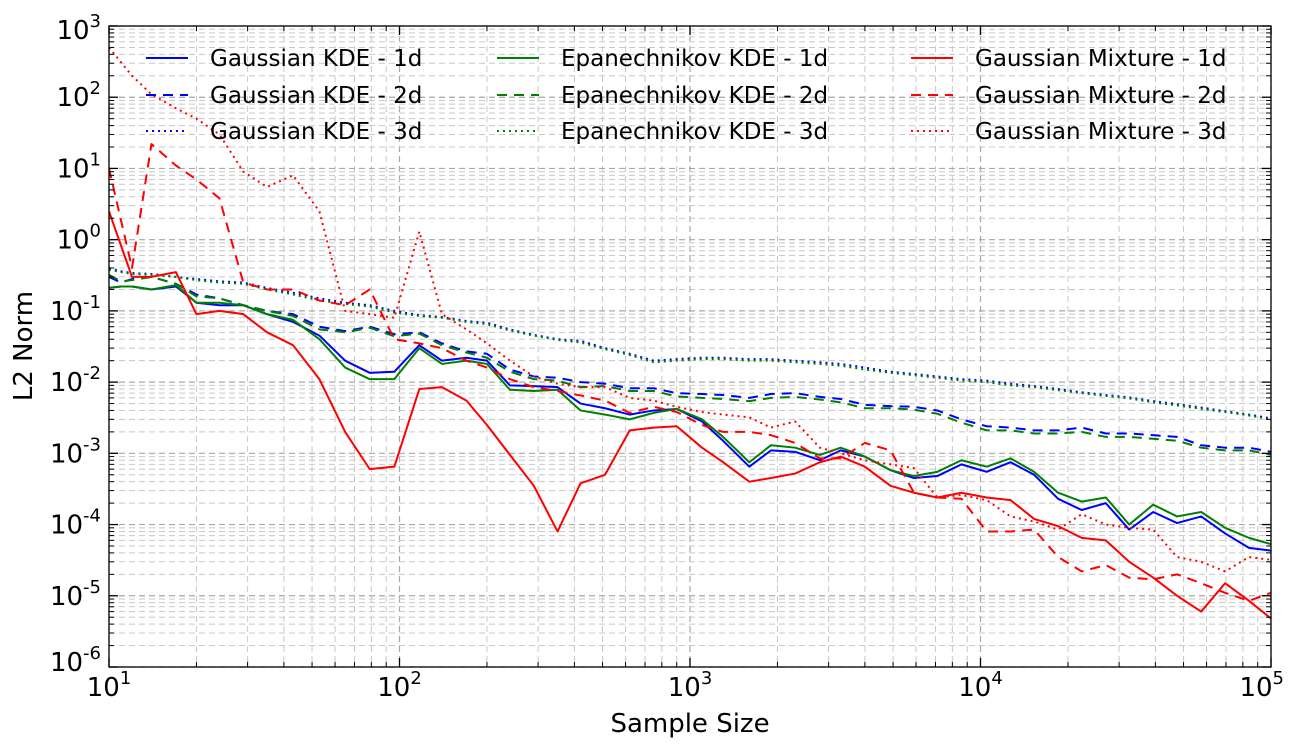 This screenshot has width=1304, height=748. Describe the element at coordinates (75, 660) in the screenshot. I see `y-tick-label: 10⁻⁶` at that location.